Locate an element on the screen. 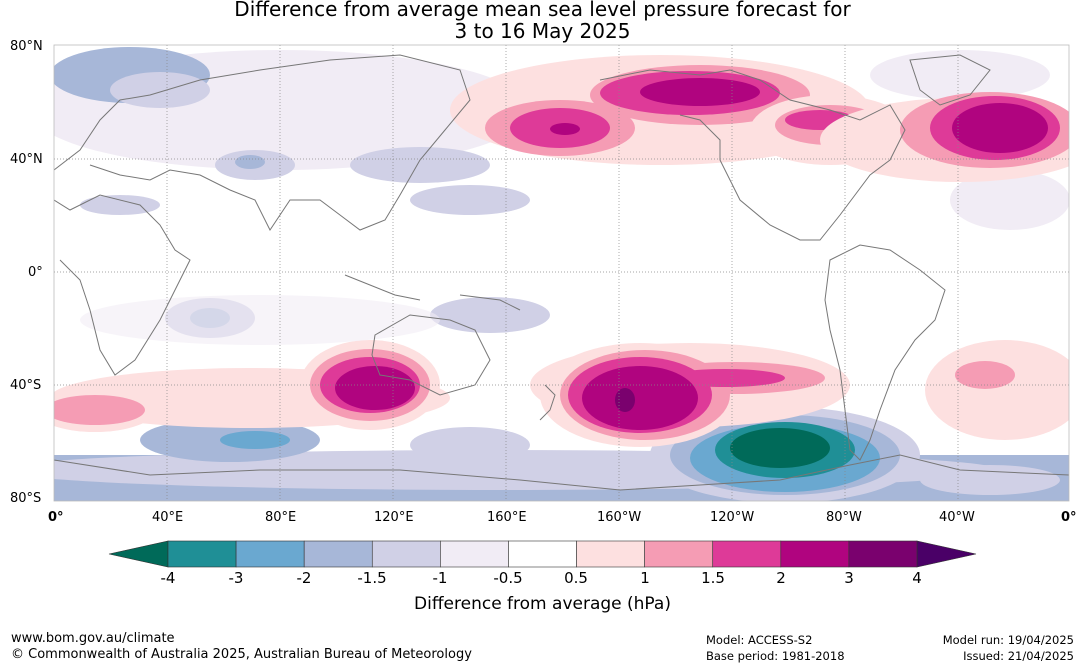  lon-label-120e: 120°E is located at coordinates (394, 517).